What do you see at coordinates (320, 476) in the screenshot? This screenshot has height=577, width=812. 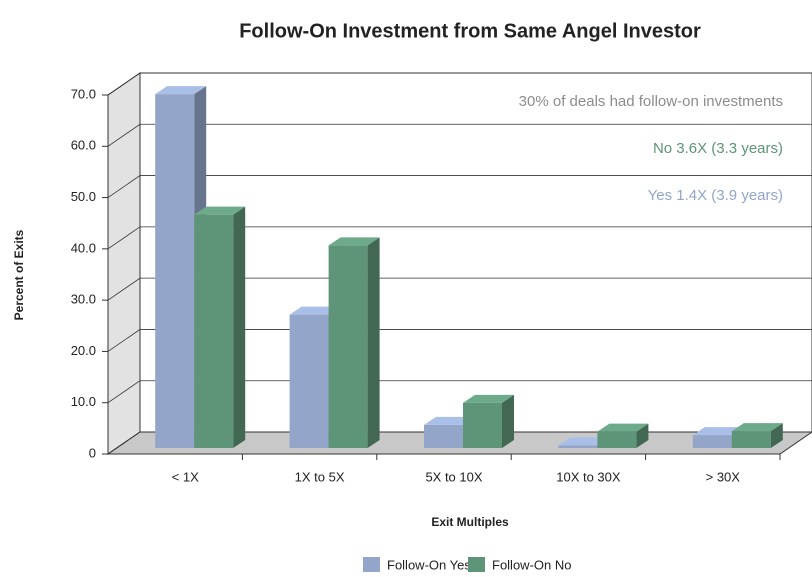 I see `x-tick-label: 1X to 5X` at bounding box center [320, 476].